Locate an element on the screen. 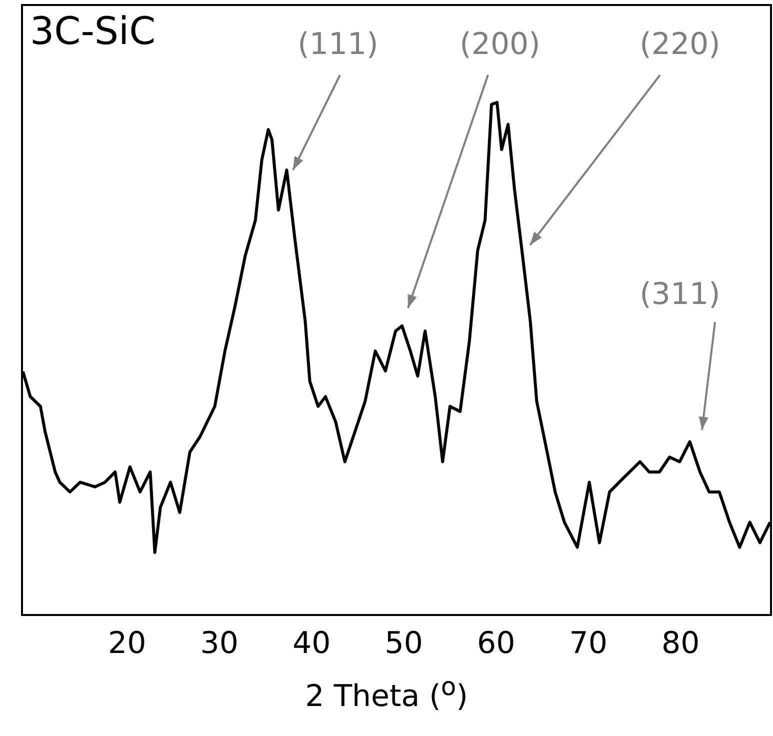 This screenshot has height=736, width=773. x-tick-label: 50 is located at coordinates (403, 643).